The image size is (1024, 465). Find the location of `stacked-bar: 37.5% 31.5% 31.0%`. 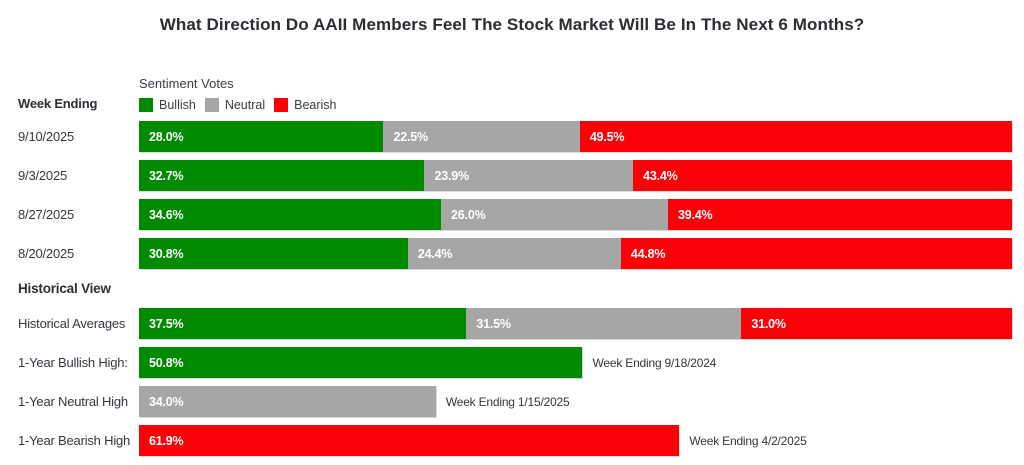

stacked-bar: 37.5% 31.5% 31.0% is located at coordinates (575, 323).